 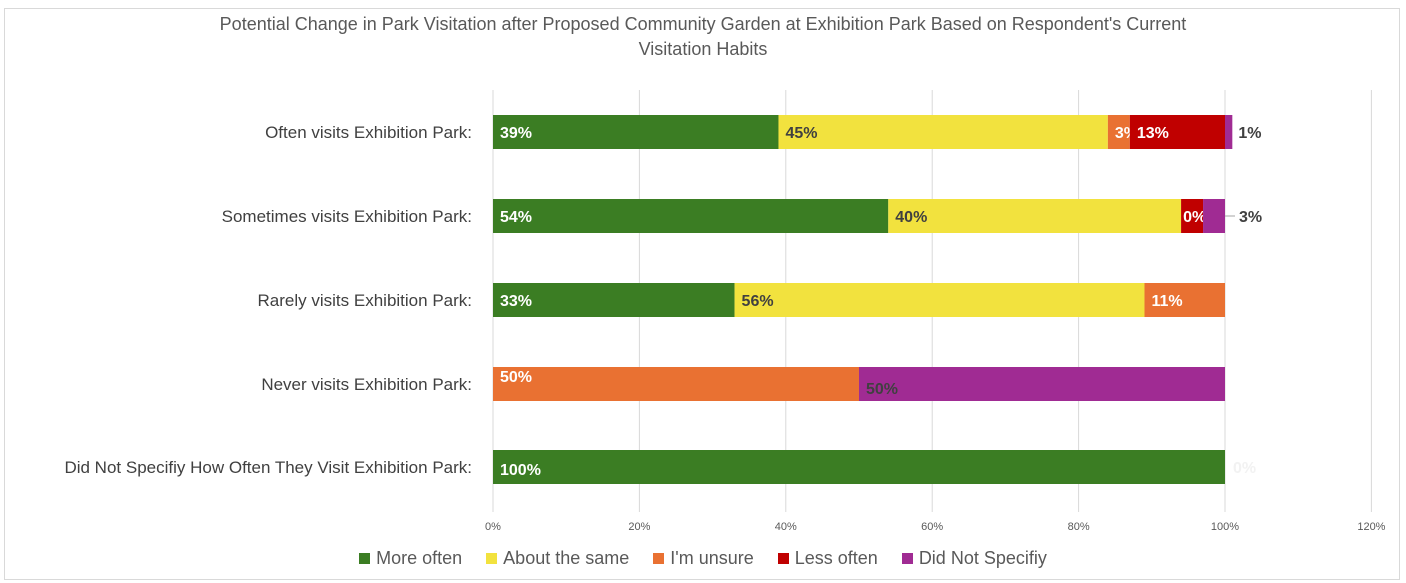 What do you see at coordinates (639, 527) in the screenshot?
I see `x-tick-label: 20%` at bounding box center [639, 527].